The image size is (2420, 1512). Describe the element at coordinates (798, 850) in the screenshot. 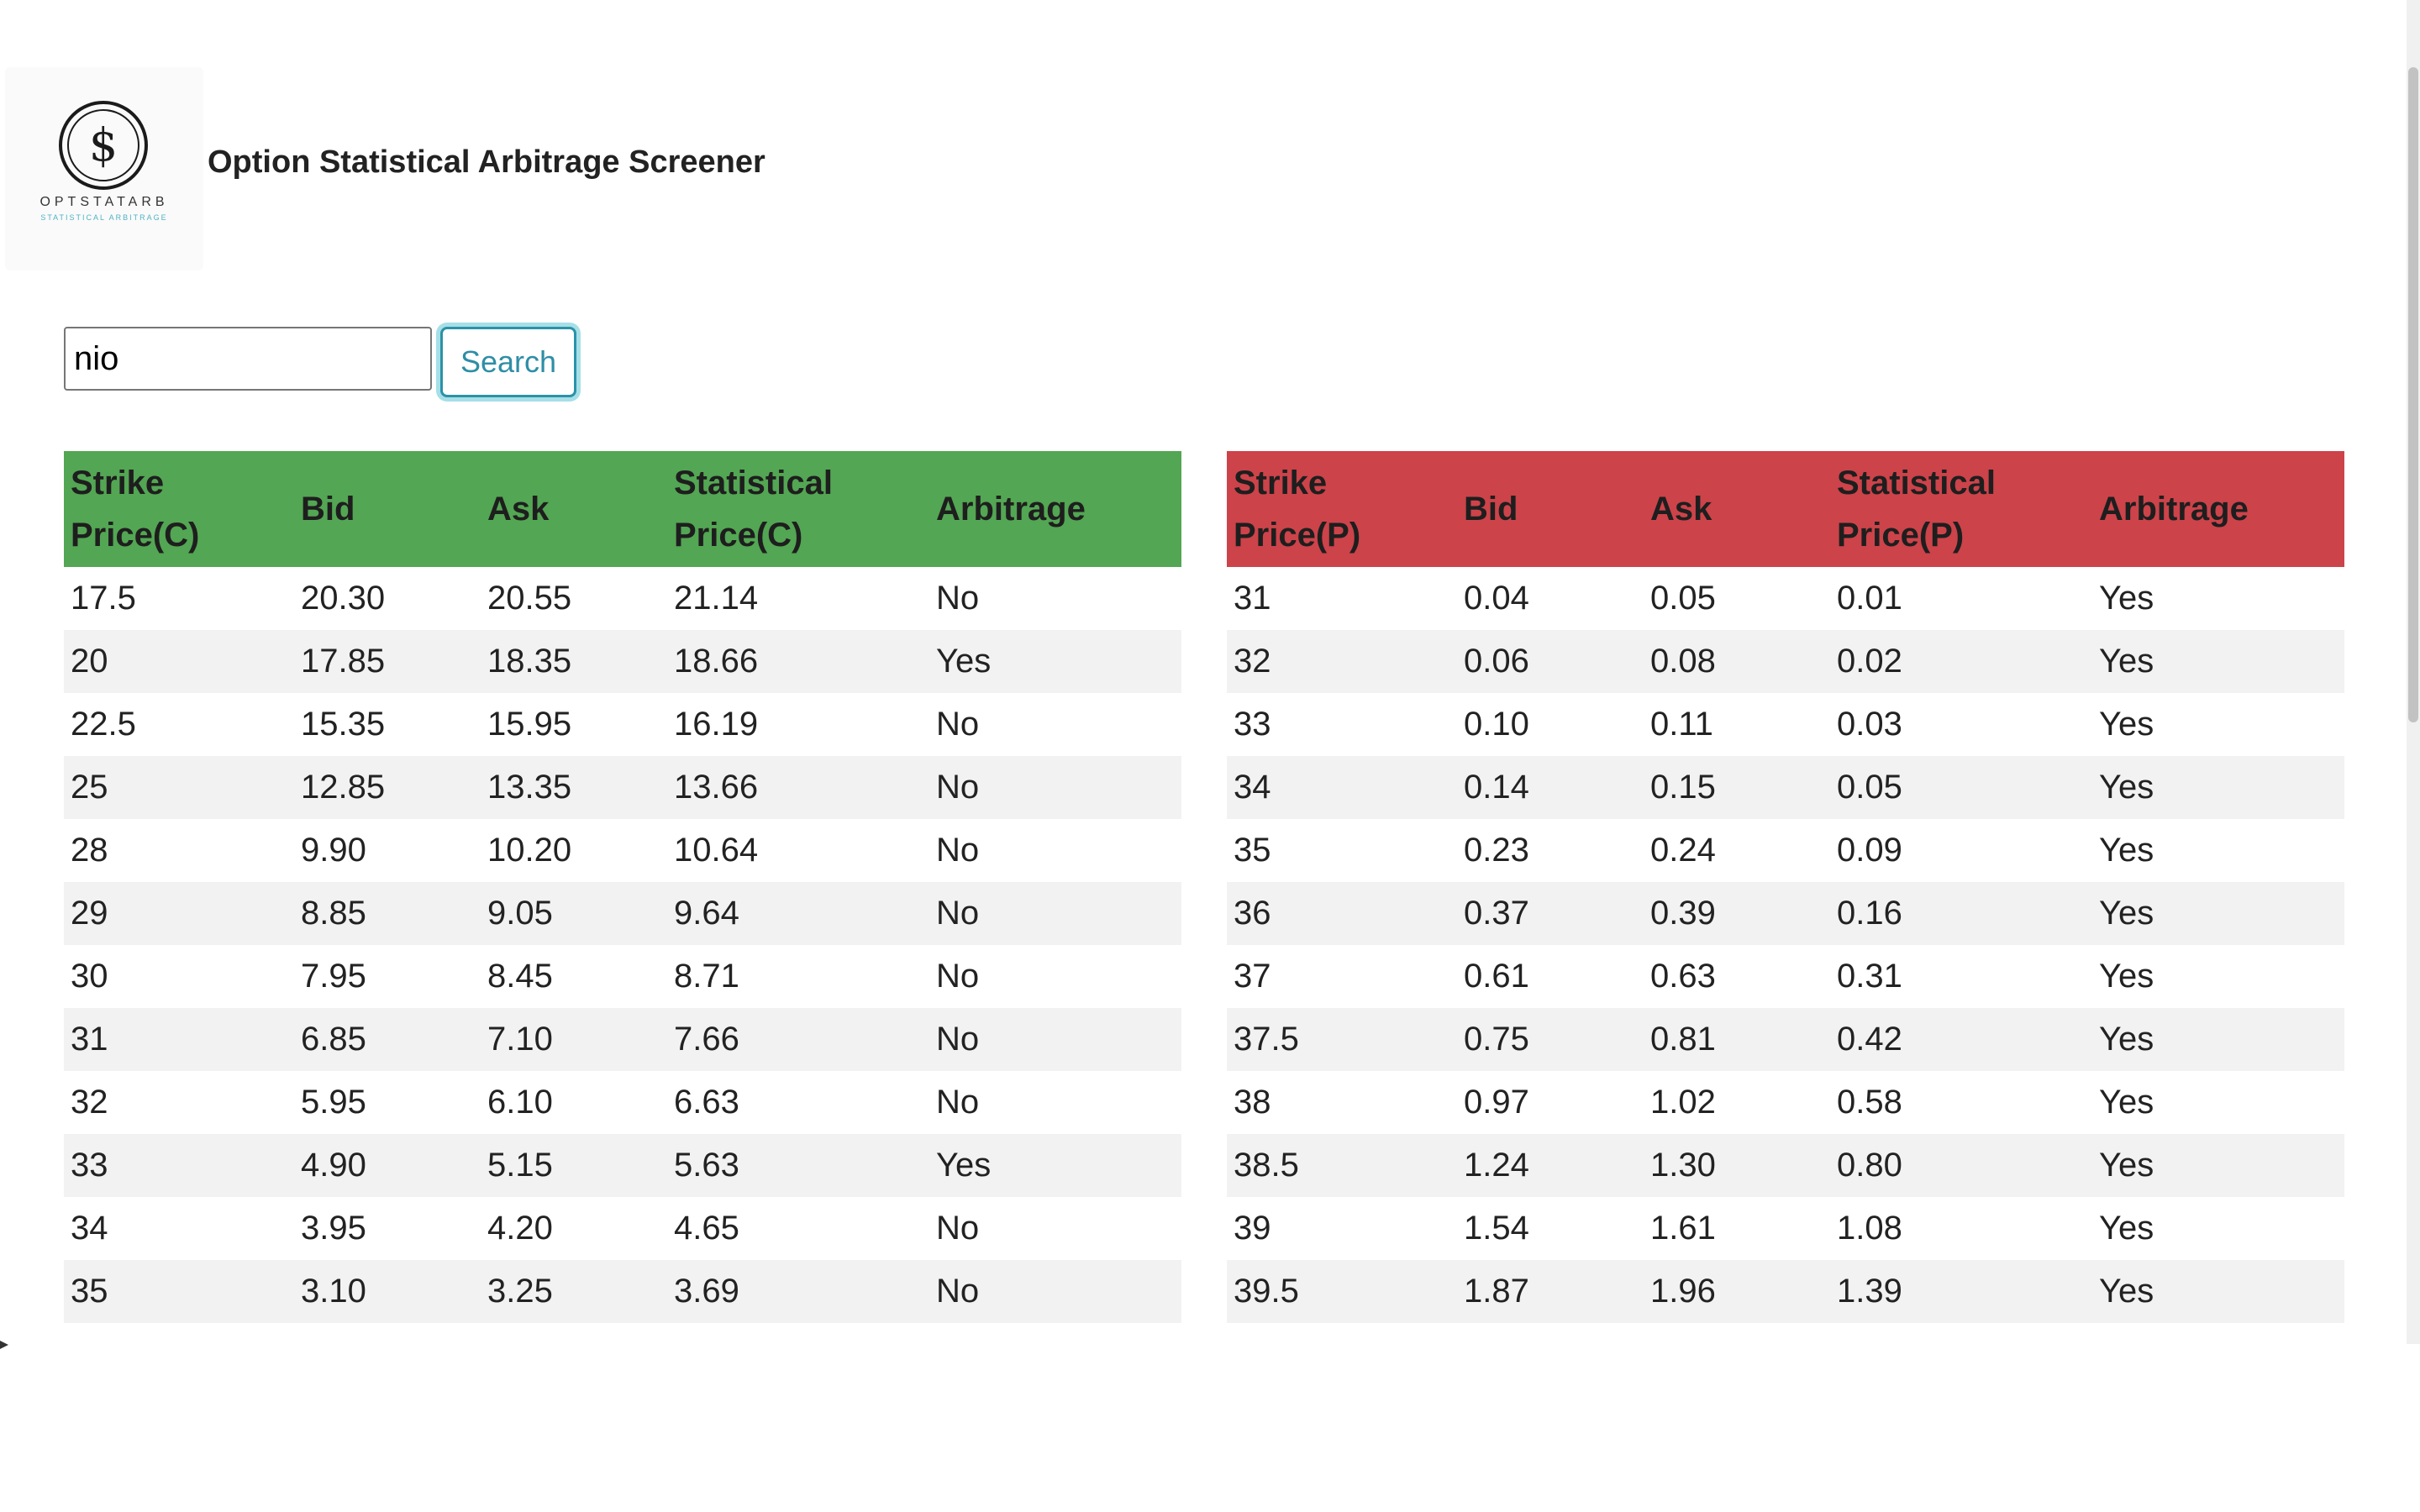

I see `statistical-price-cell: 10.64` at that location.